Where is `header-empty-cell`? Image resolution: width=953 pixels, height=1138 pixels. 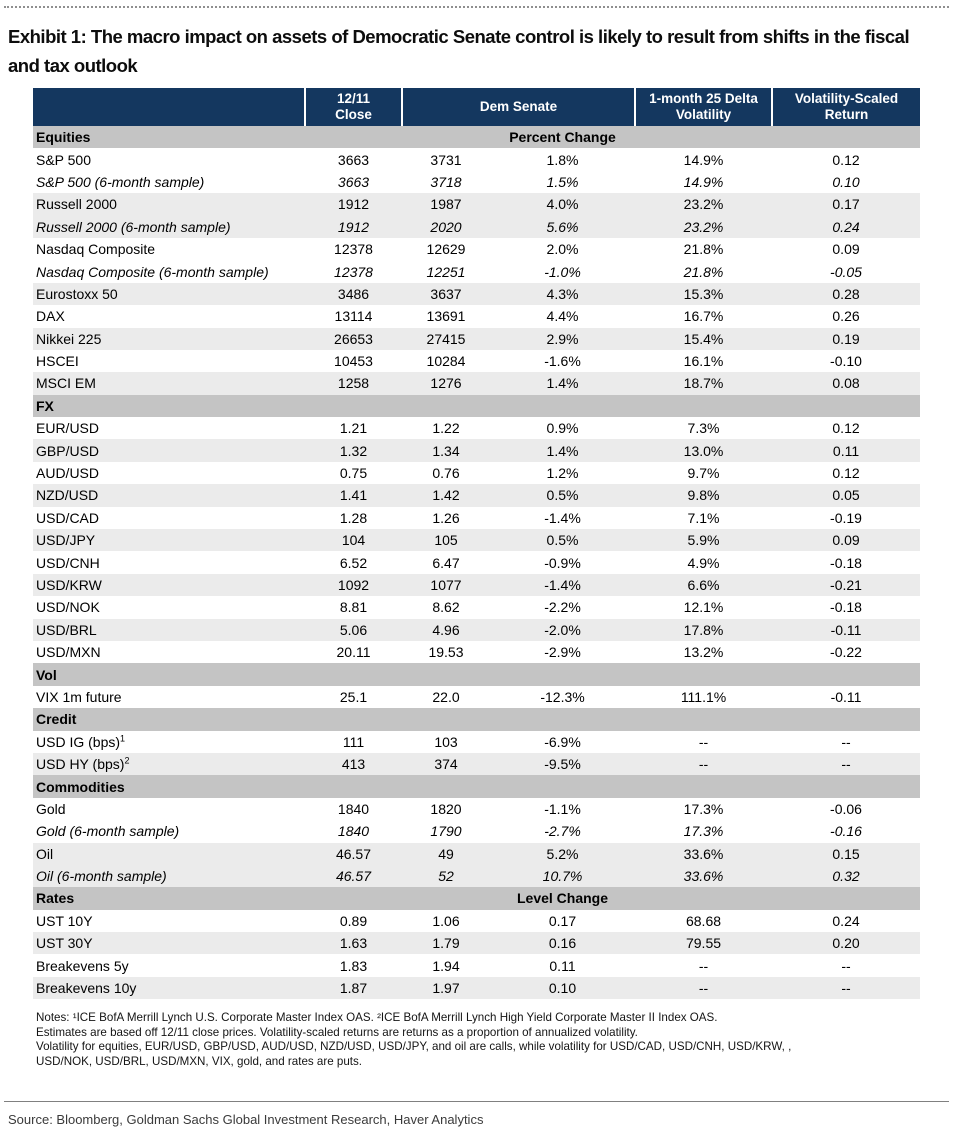
header-empty-cell is located at coordinates (169, 107).